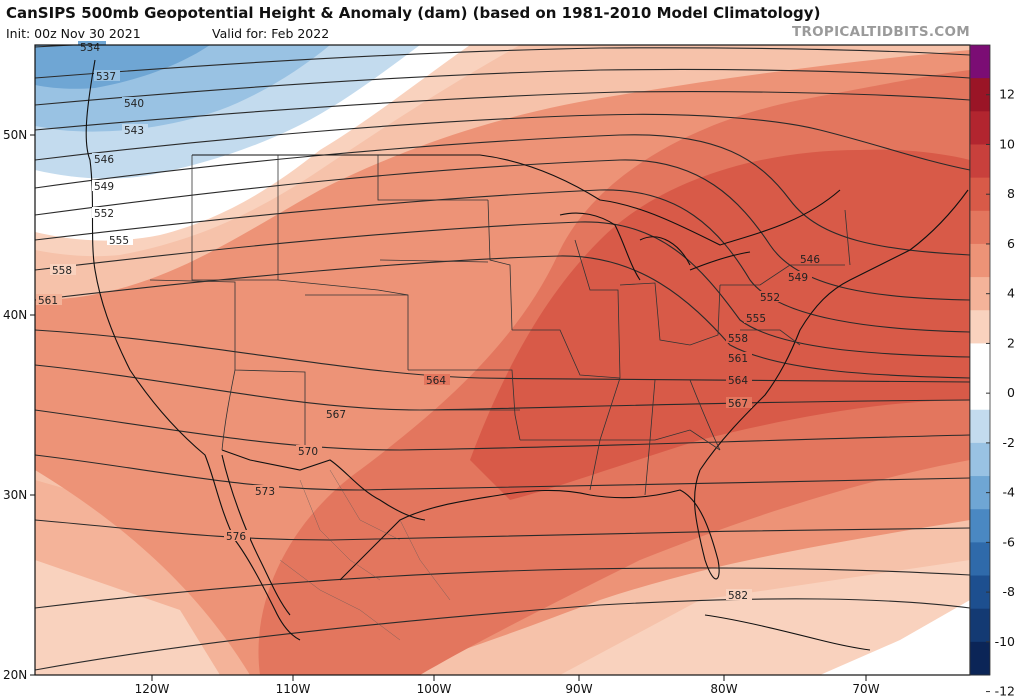 The image size is (1024, 696). Describe the element at coordinates (15, 675) in the screenshot. I see `lat-label-20n: 20N` at that location.